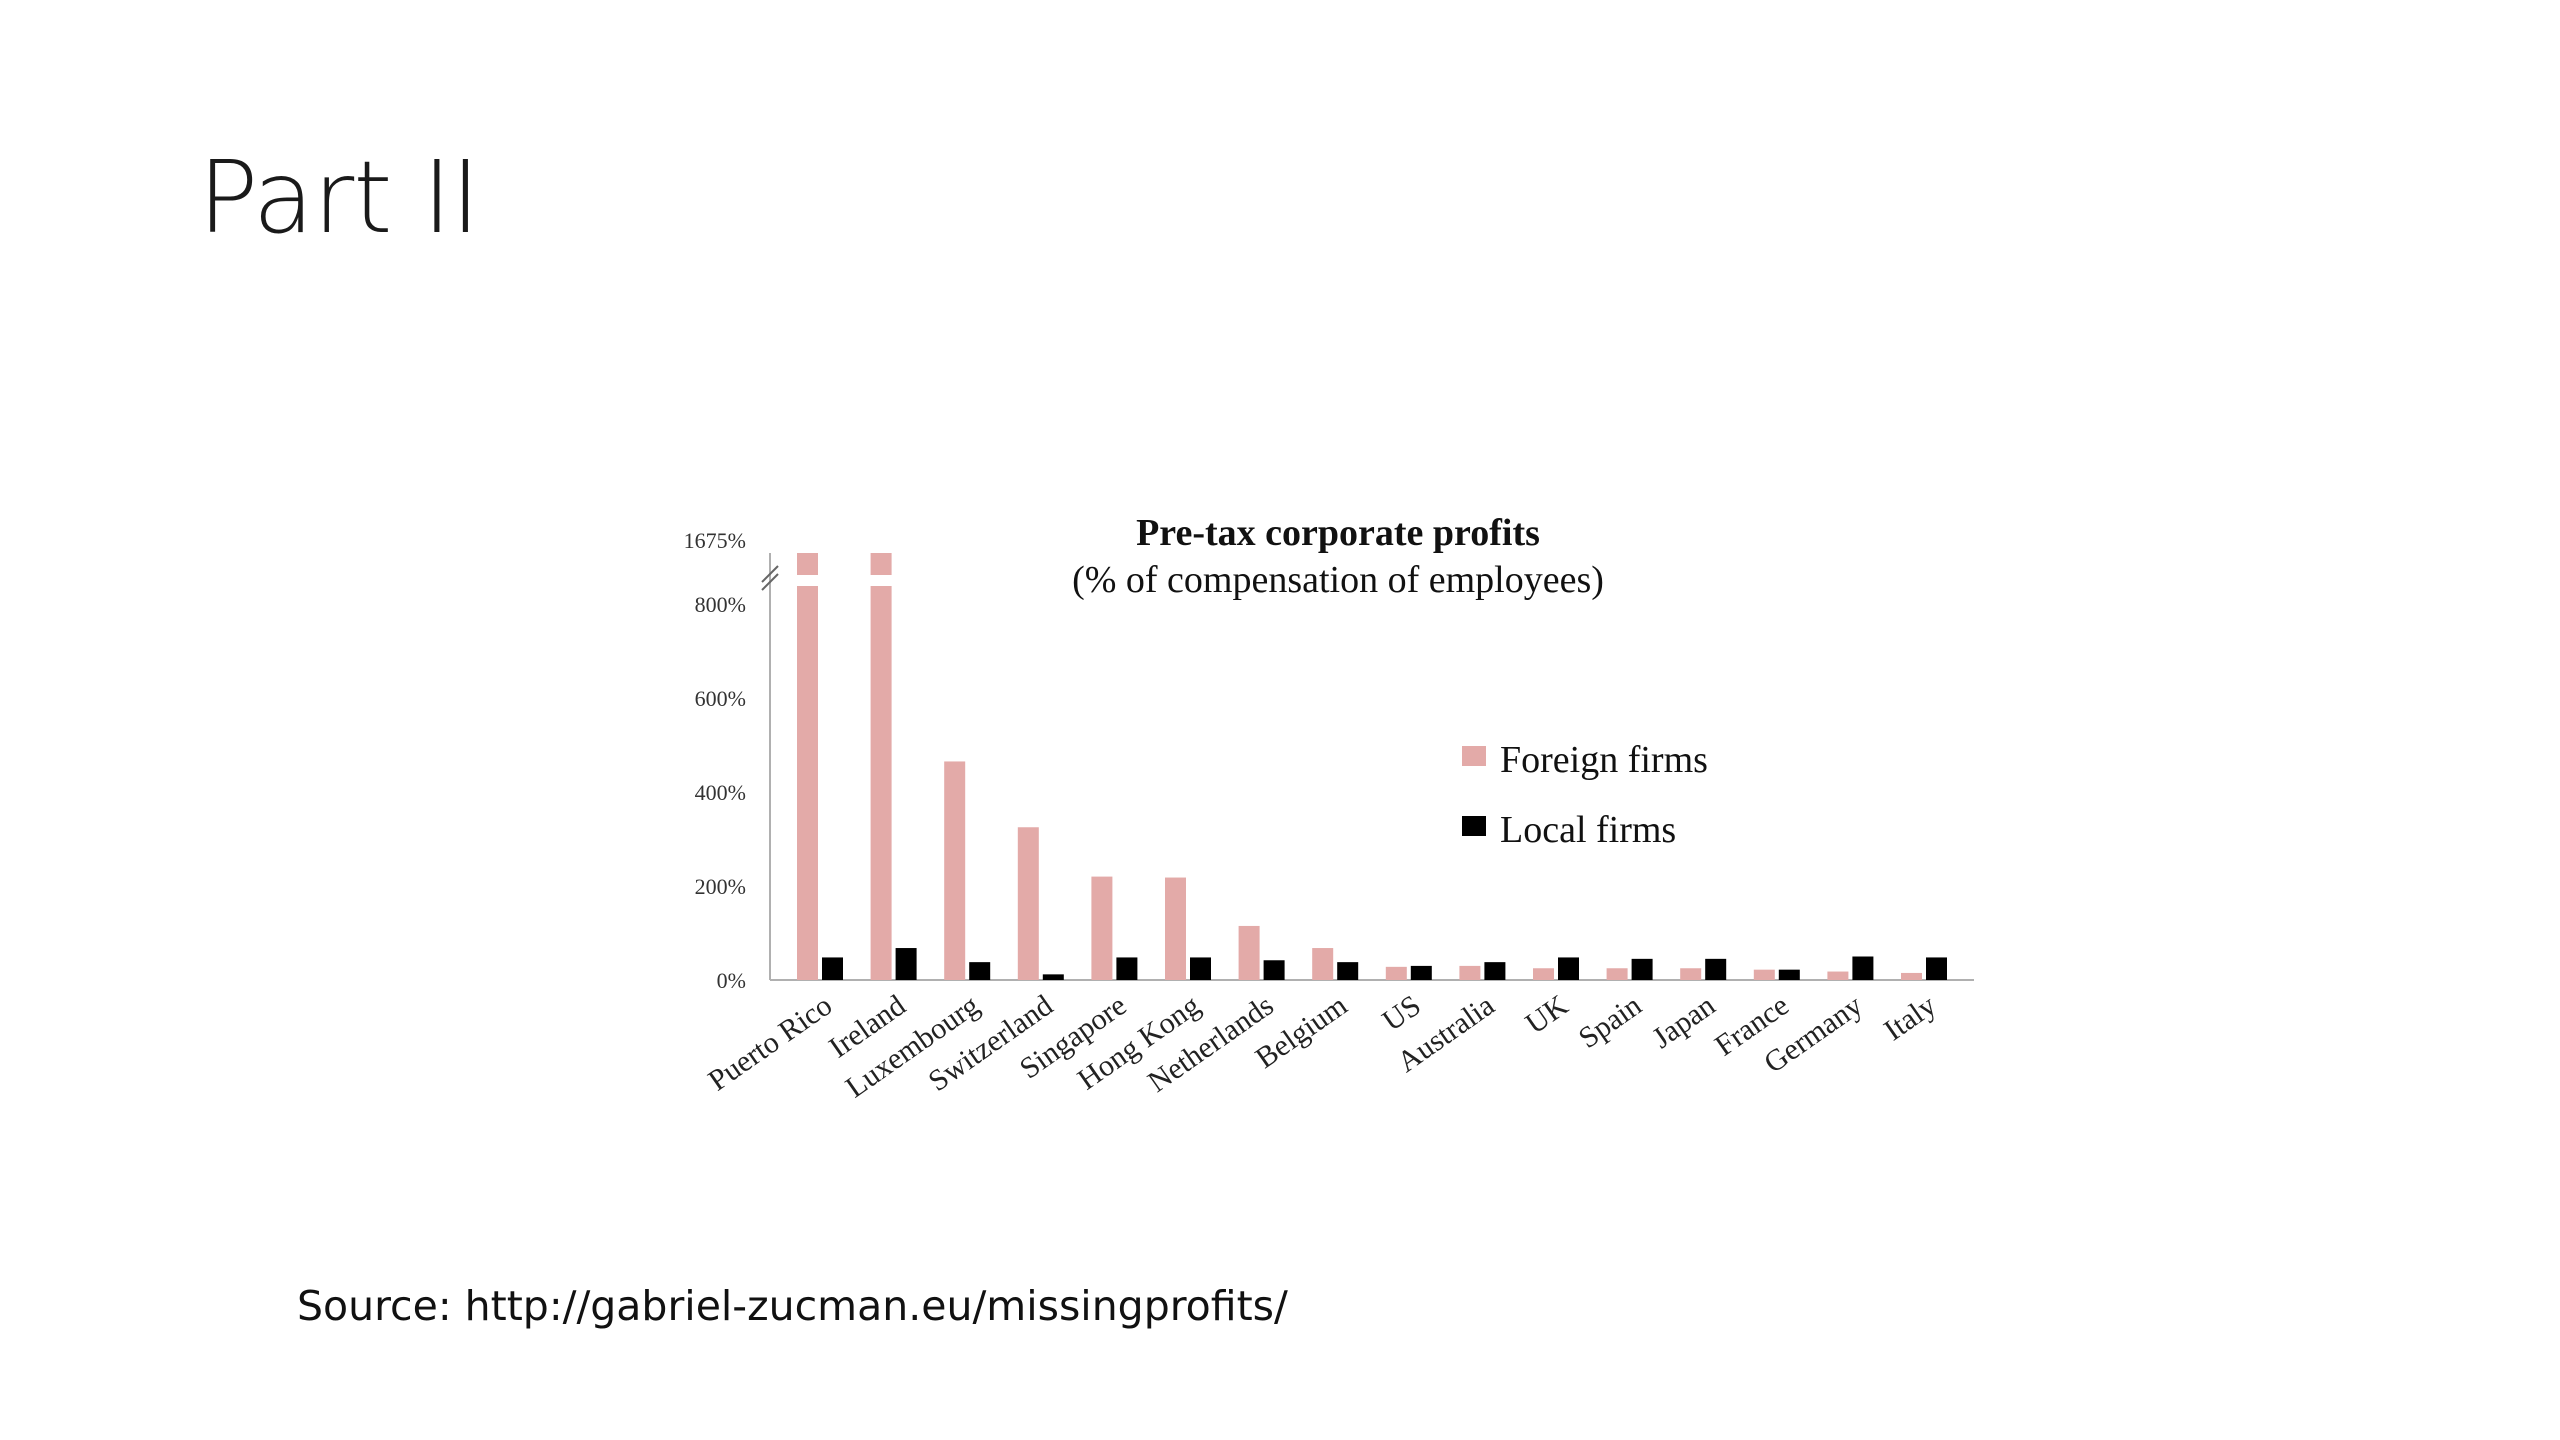 The image size is (2560, 1440). I want to click on chart-legend: Foreign firms Local firms, so click(1585, 795).